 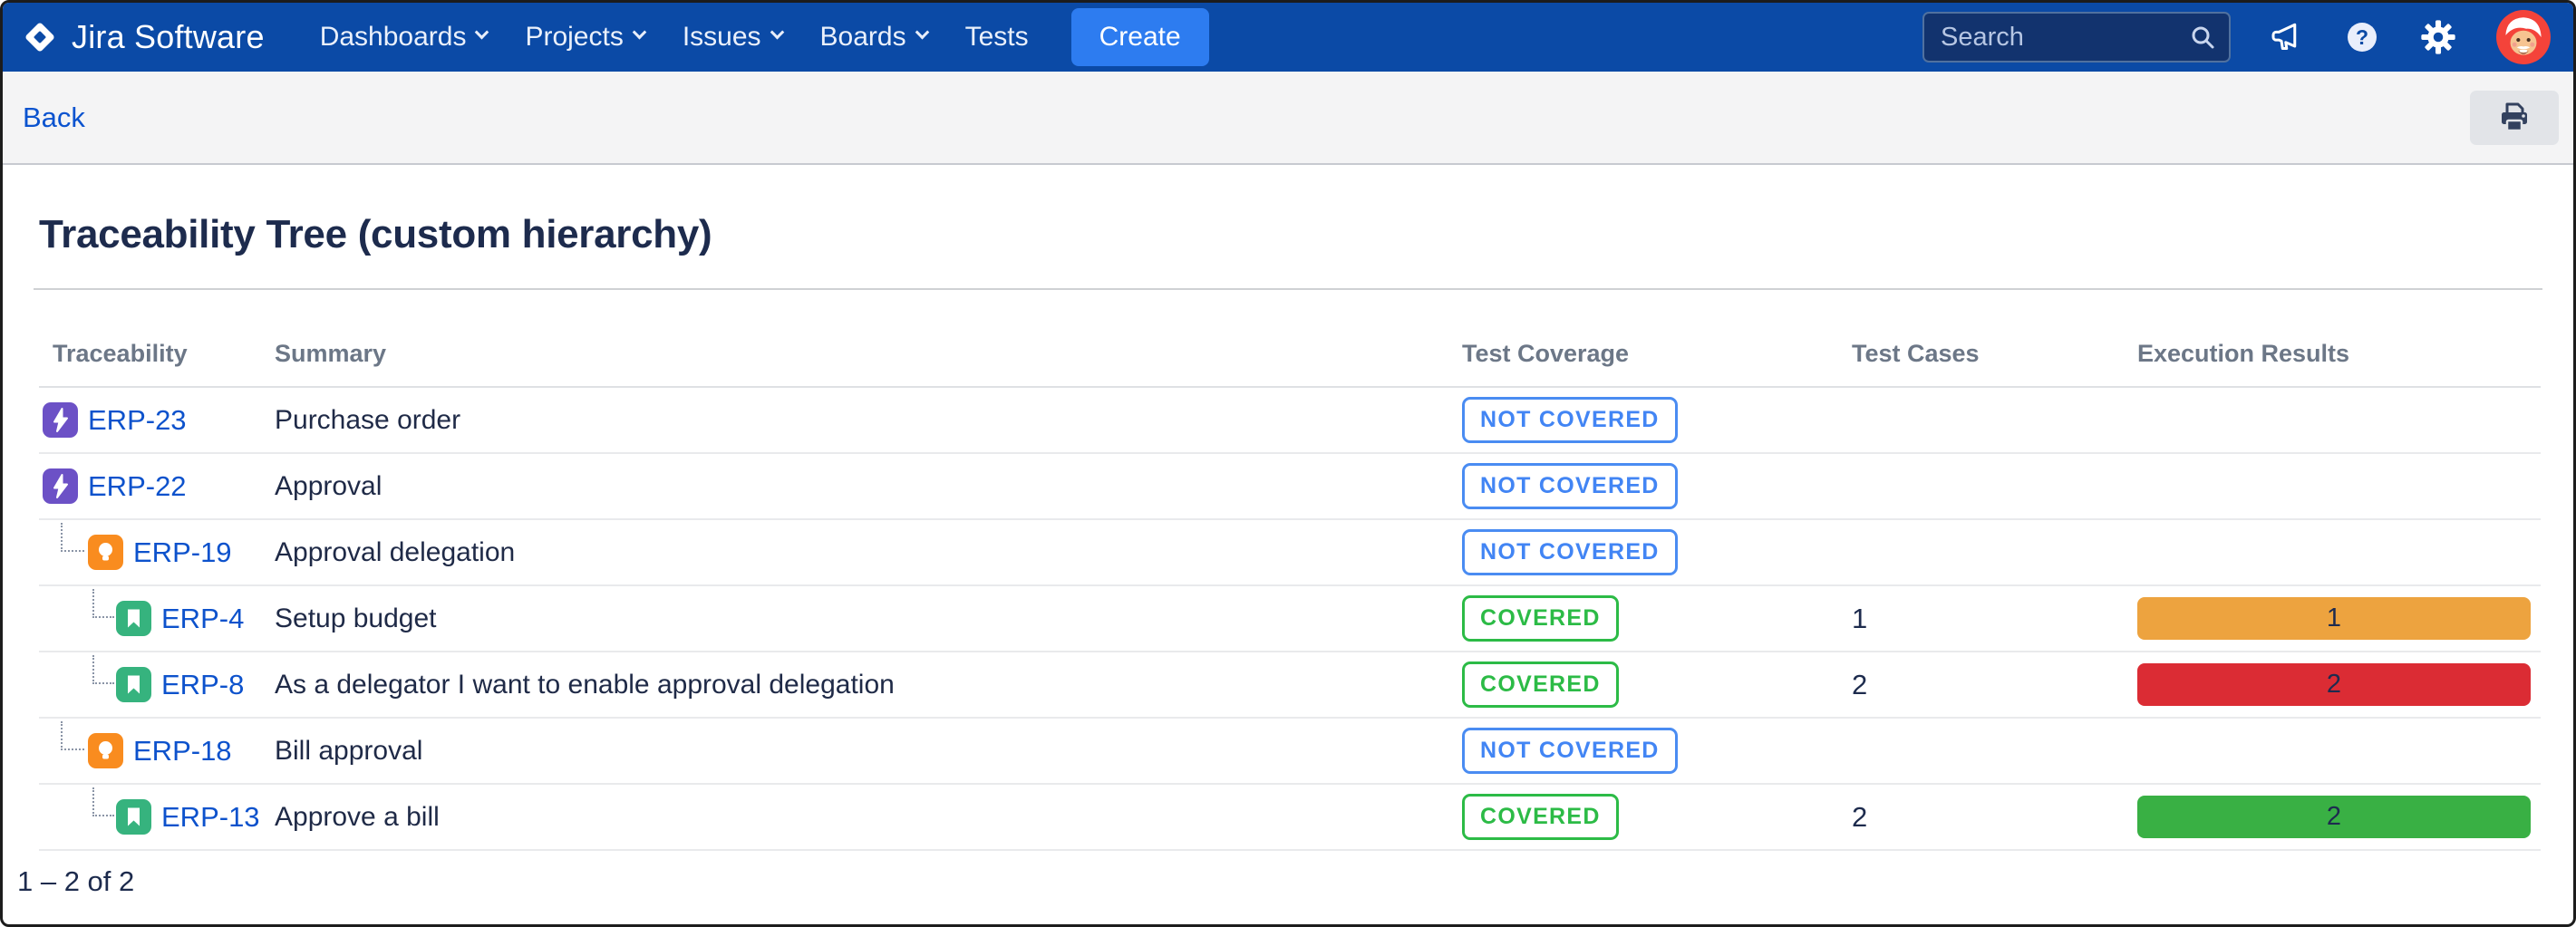 I want to click on help-icon: ?, so click(x=2362, y=37).